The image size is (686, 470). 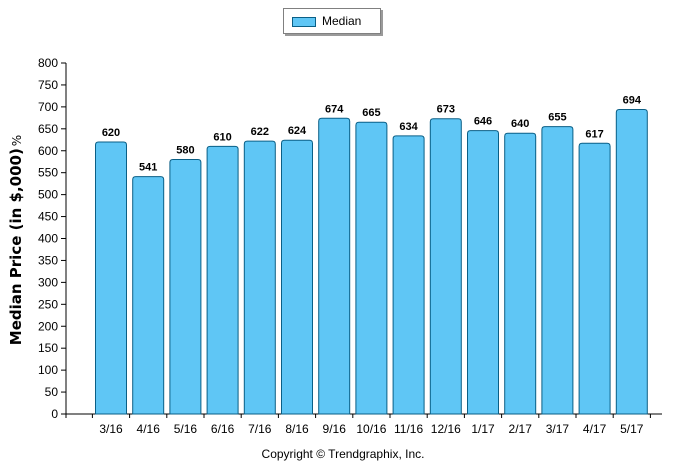 I want to click on data-label-9/16: 674, so click(x=334, y=109).